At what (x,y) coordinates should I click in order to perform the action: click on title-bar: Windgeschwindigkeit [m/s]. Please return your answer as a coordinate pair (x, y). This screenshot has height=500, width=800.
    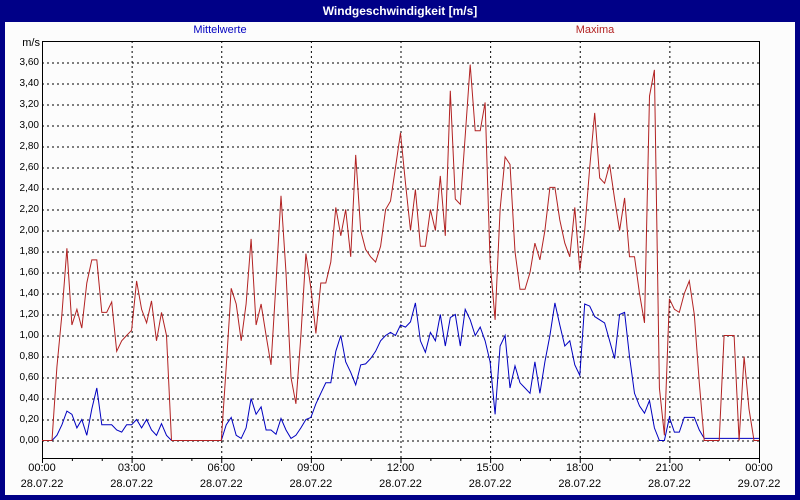
    Looking at the image, I should click on (400, 11).